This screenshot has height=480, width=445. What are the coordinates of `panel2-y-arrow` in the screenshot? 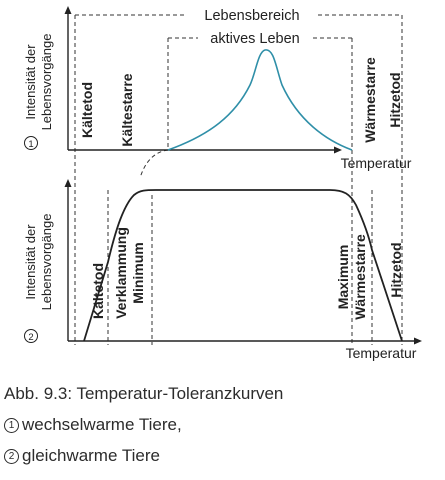 It's located at (68, 183).